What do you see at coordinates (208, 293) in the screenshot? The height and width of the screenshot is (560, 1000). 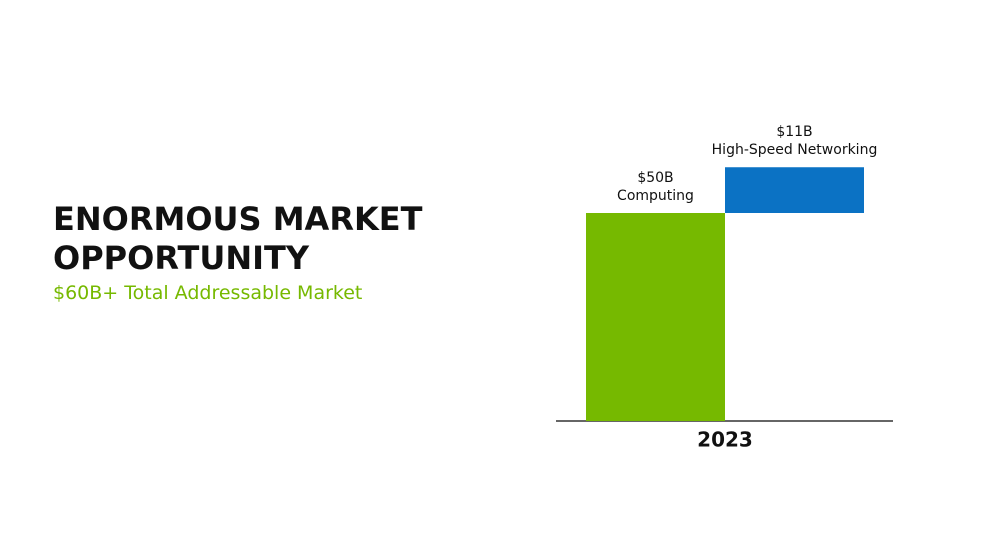 I see `chart-subtitle: $60B+ Total Addressable Market` at bounding box center [208, 293].